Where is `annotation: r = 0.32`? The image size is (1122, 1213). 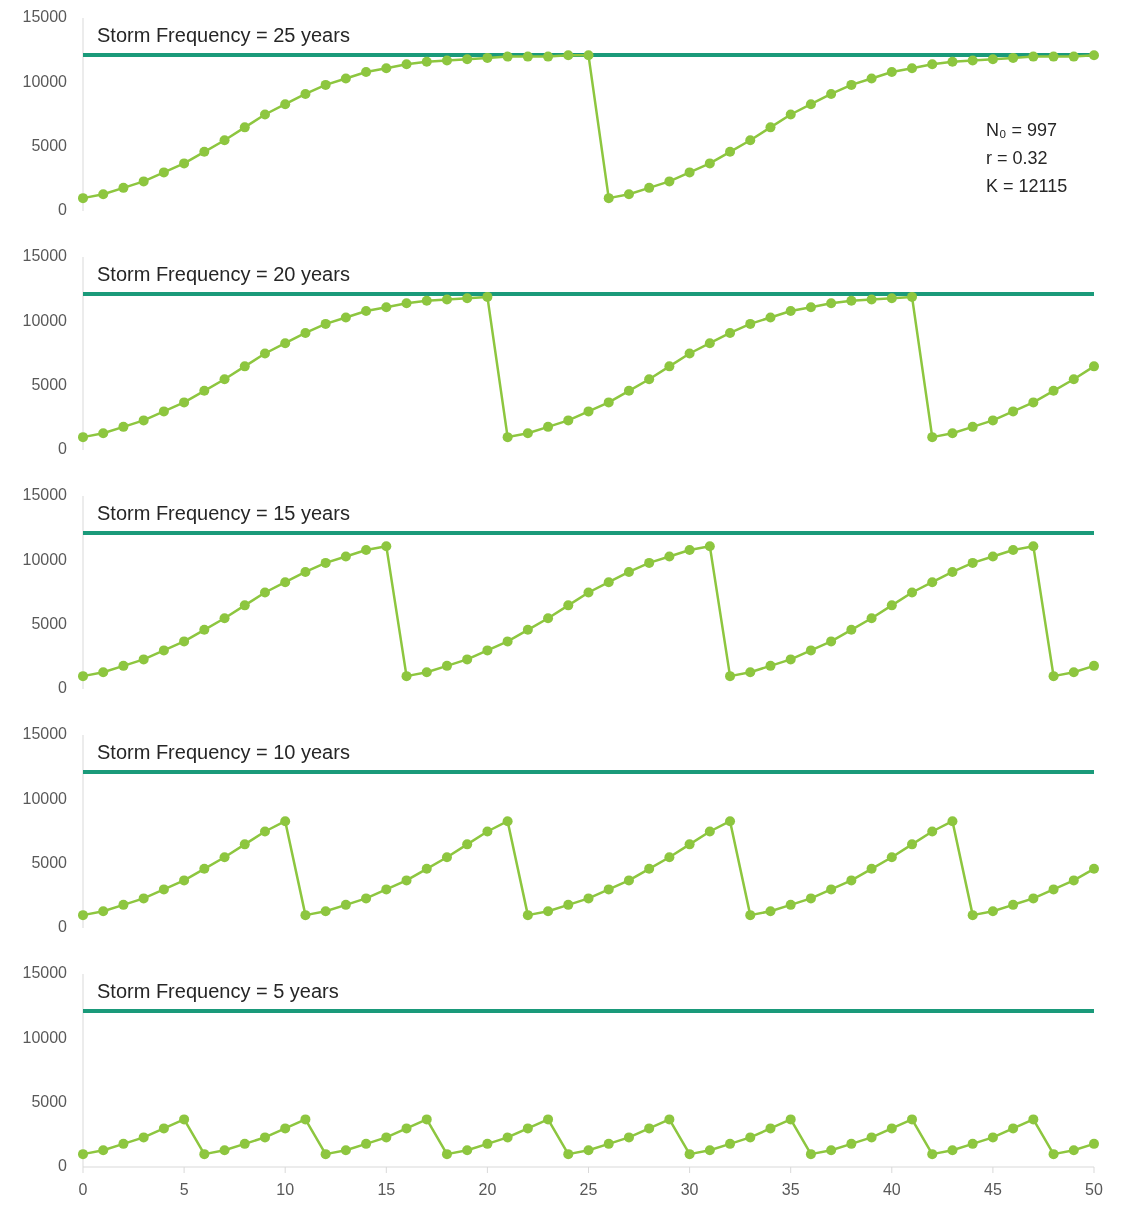 annotation: r = 0.32 is located at coordinates (1017, 158).